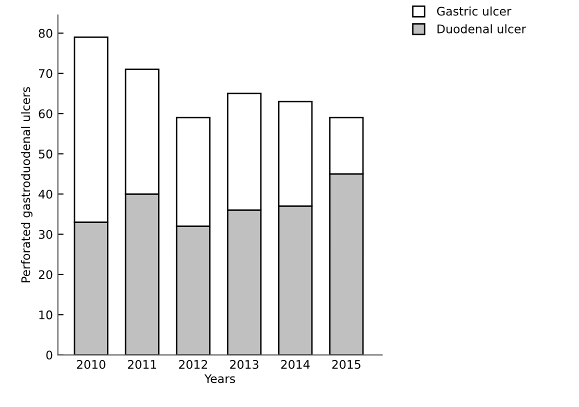 The height and width of the screenshot is (407, 579). Describe the element at coordinates (346, 364) in the screenshot. I see `x-tick-label: 2015` at that location.